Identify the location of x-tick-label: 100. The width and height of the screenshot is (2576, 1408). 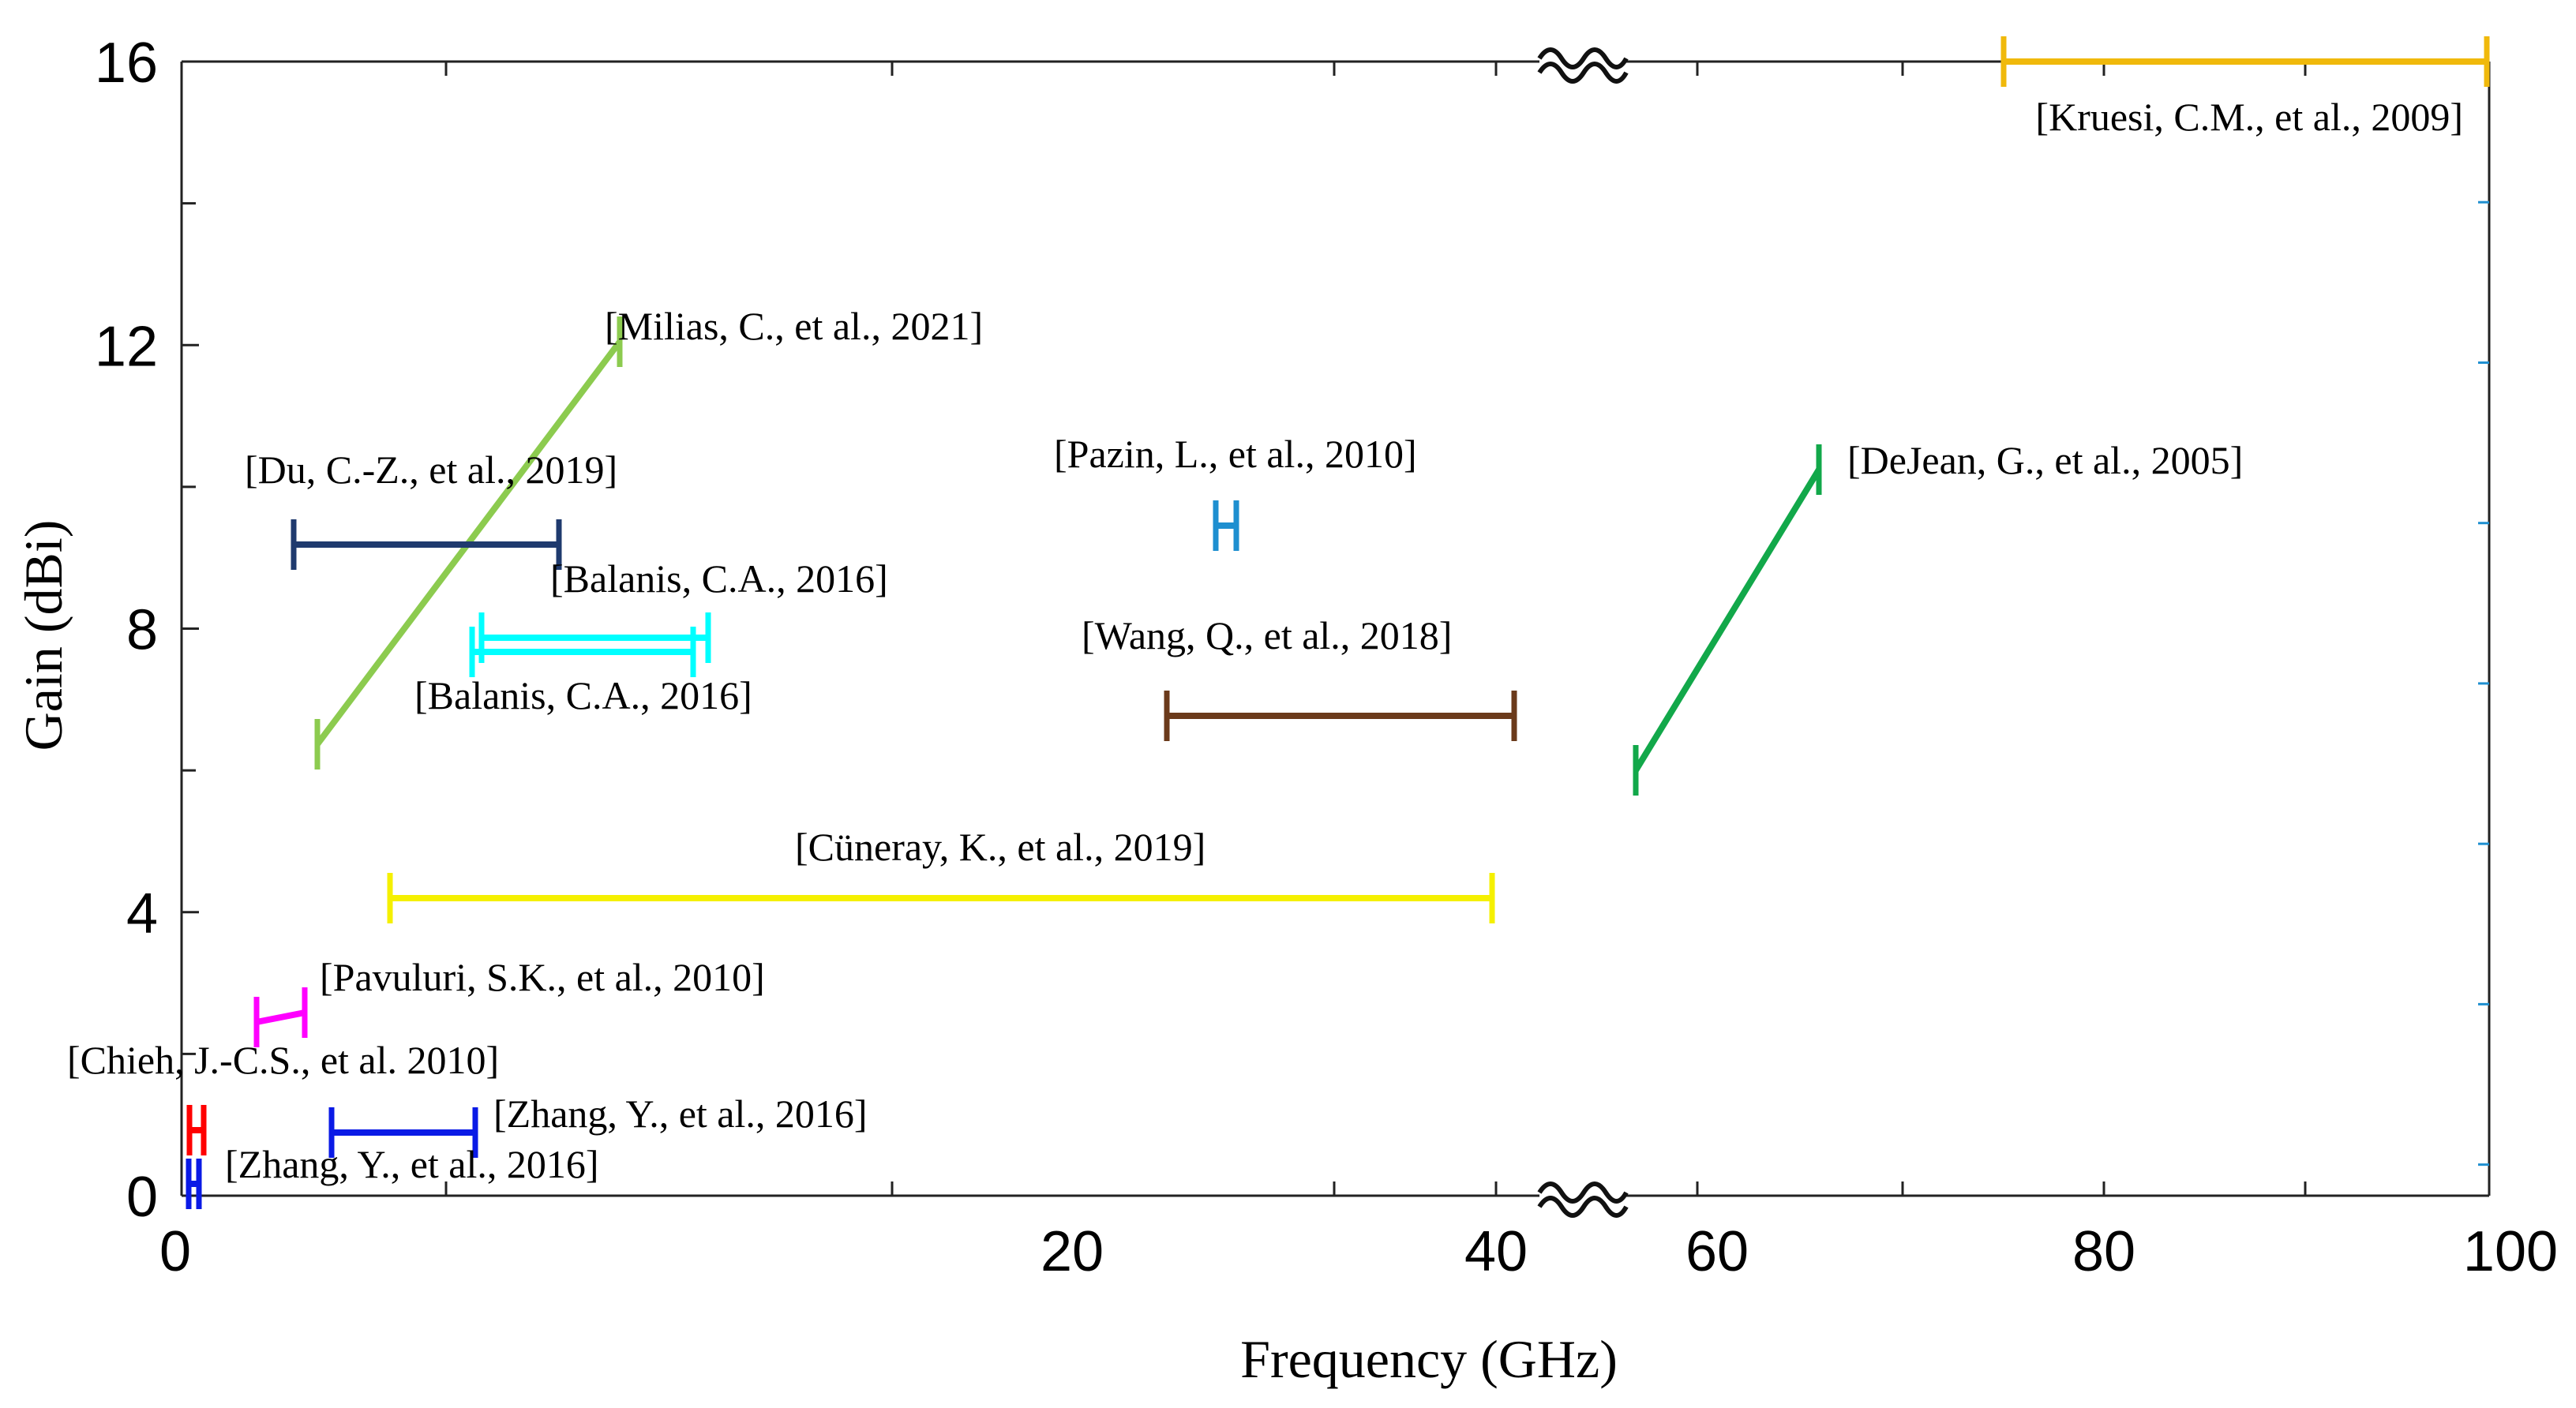
(2510, 1251).